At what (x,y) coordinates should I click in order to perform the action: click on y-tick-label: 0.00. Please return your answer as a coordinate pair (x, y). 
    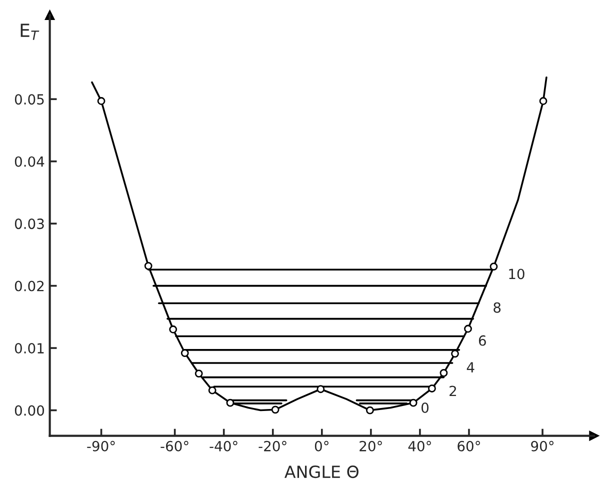
    Looking at the image, I should click on (29, 410).